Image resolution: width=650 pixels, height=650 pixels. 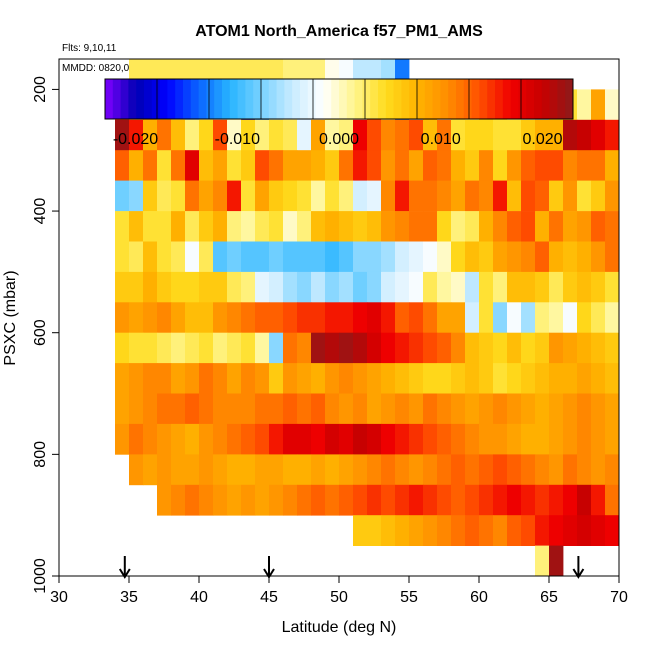 I want to click on date-note: MMDD: 0820,0822,0823, so click(x=116, y=68).